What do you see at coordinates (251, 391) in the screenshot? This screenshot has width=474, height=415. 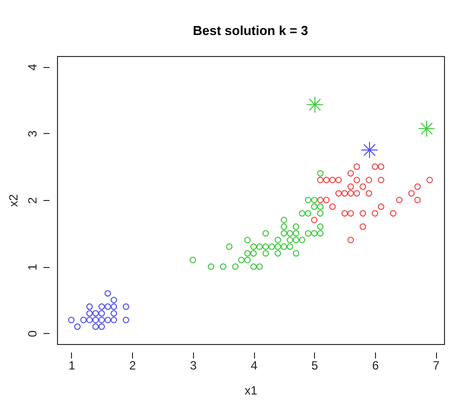 I see `x-axis-title: x1` at bounding box center [251, 391].